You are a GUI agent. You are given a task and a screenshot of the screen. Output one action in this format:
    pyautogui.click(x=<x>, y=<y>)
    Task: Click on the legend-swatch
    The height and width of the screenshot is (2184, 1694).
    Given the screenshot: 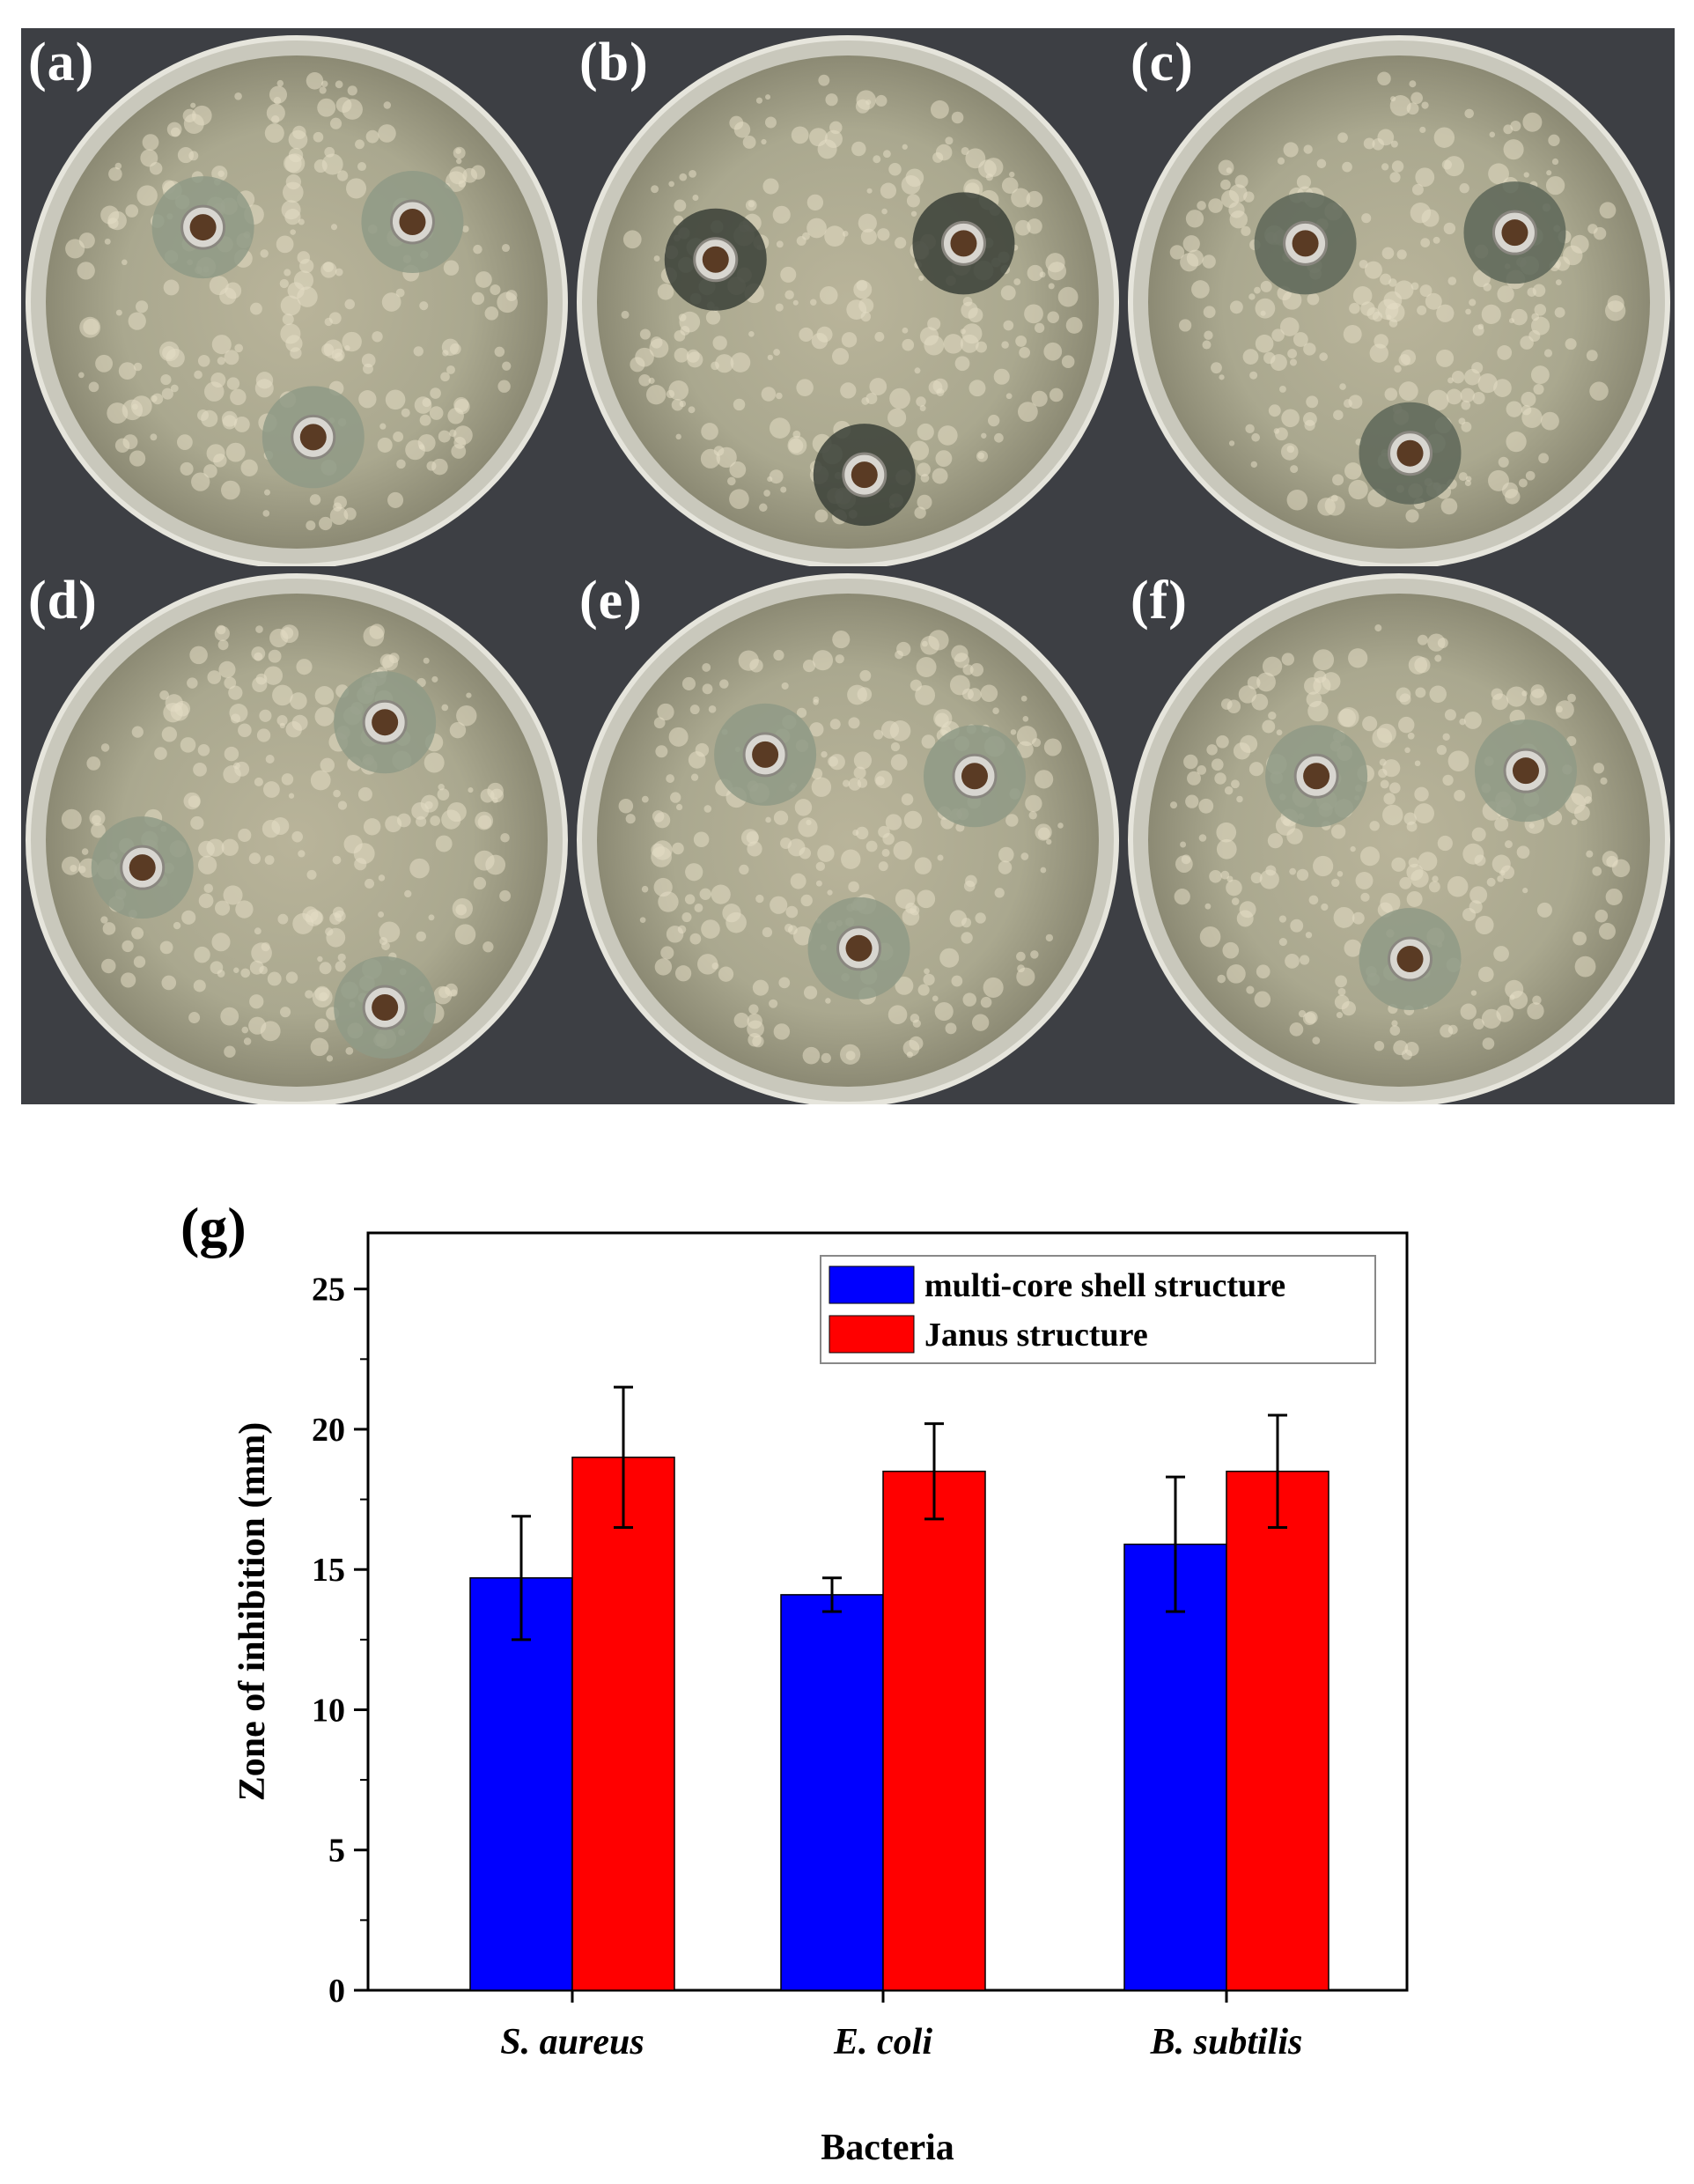 What is the action you would take?
    pyautogui.click(x=872, y=1334)
    